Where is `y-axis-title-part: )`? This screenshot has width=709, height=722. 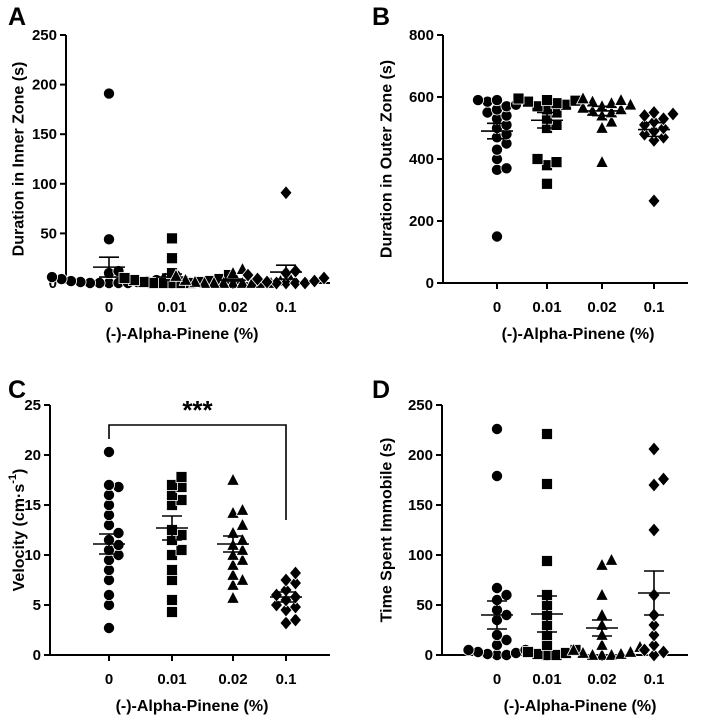
y-axis-title-part: ) is located at coordinates (19, 471).